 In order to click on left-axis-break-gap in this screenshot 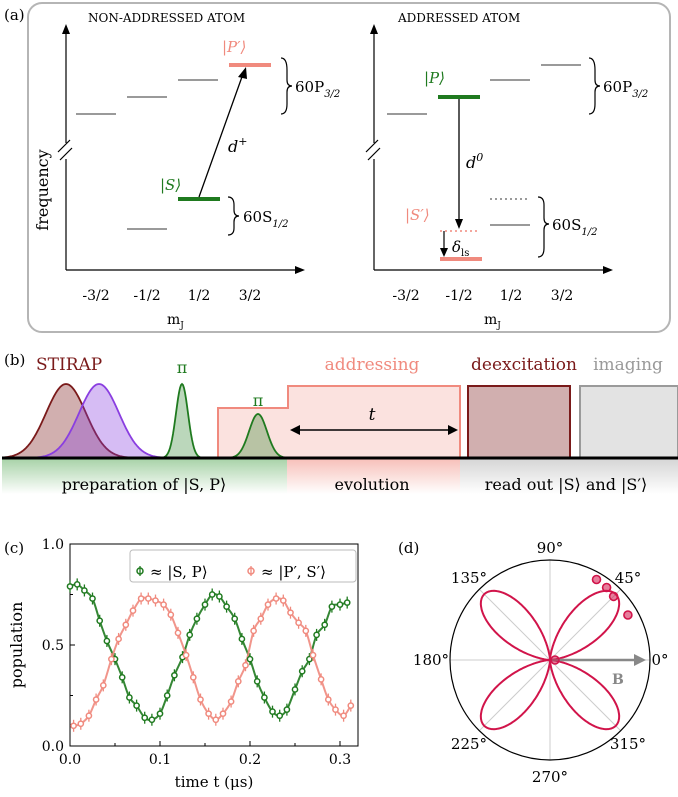, I will do `click(66, 151)`.